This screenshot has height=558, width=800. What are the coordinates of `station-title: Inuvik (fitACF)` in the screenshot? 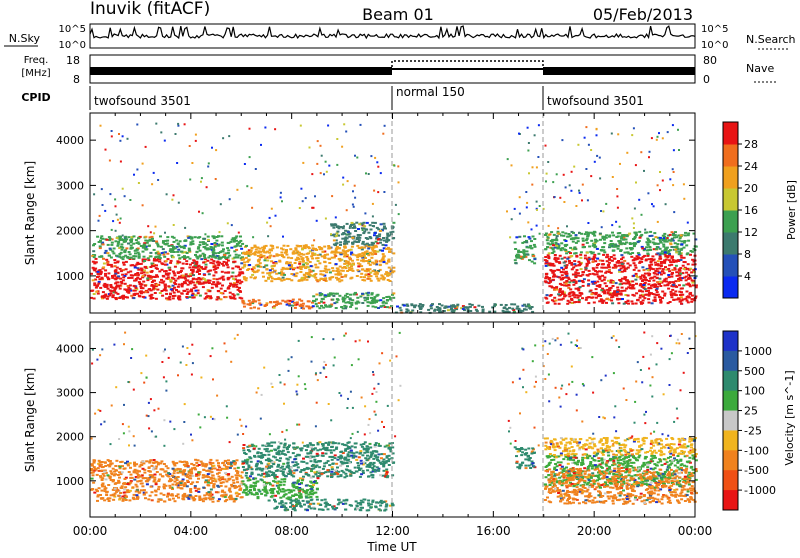 It's located at (150, 9).